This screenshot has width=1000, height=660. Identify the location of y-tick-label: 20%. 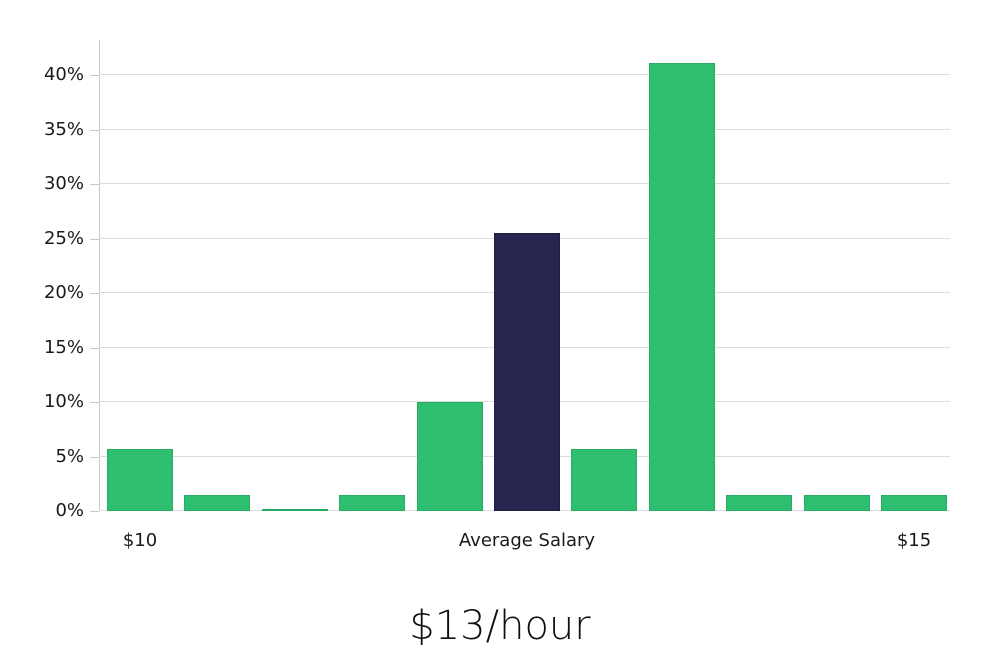
(63, 292).